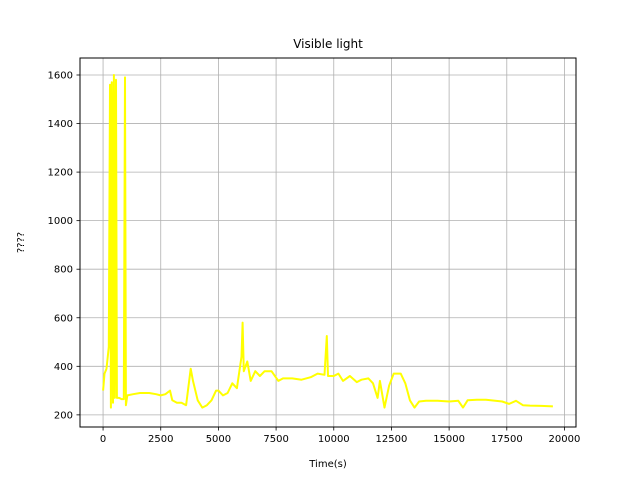 The height and width of the screenshot is (480, 640). What do you see at coordinates (63, 318) in the screenshot?
I see `y-tick-label: 600` at bounding box center [63, 318].